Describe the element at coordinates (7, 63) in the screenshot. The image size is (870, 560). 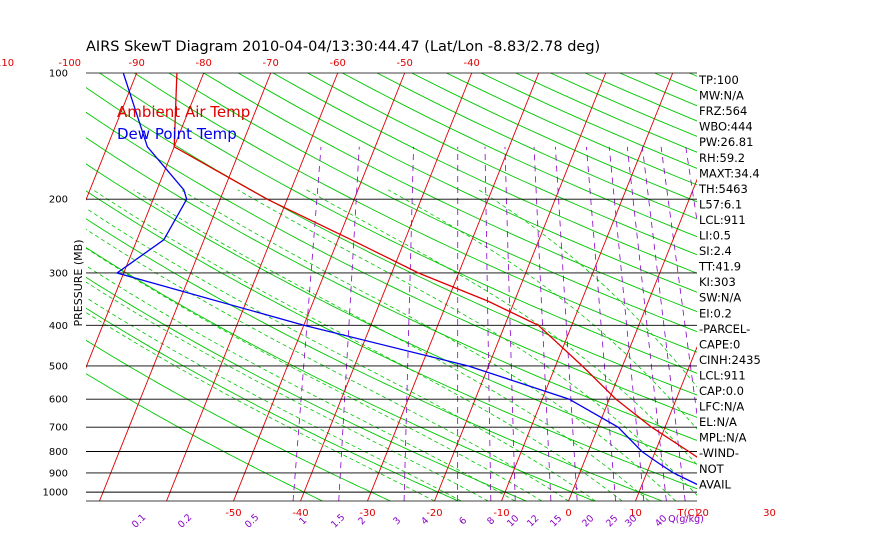
I see `top-temp-tick-label: -110` at that location.